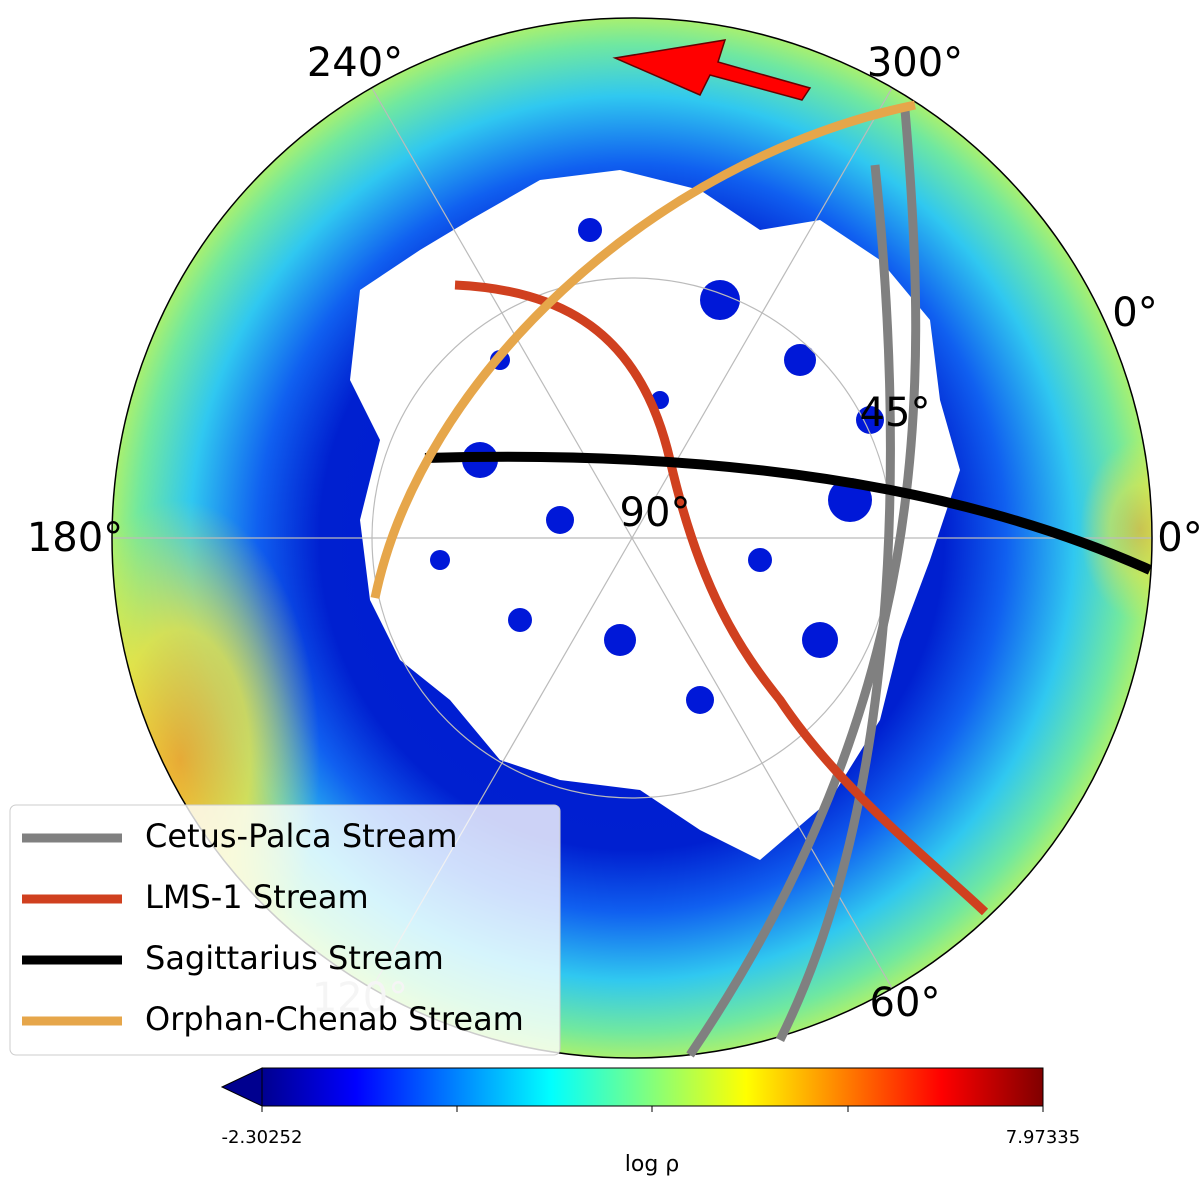 This screenshot has height=1190, width=1200. I want to click on legend-label: Orphan-Chenab Stream, so click(334, 1019).